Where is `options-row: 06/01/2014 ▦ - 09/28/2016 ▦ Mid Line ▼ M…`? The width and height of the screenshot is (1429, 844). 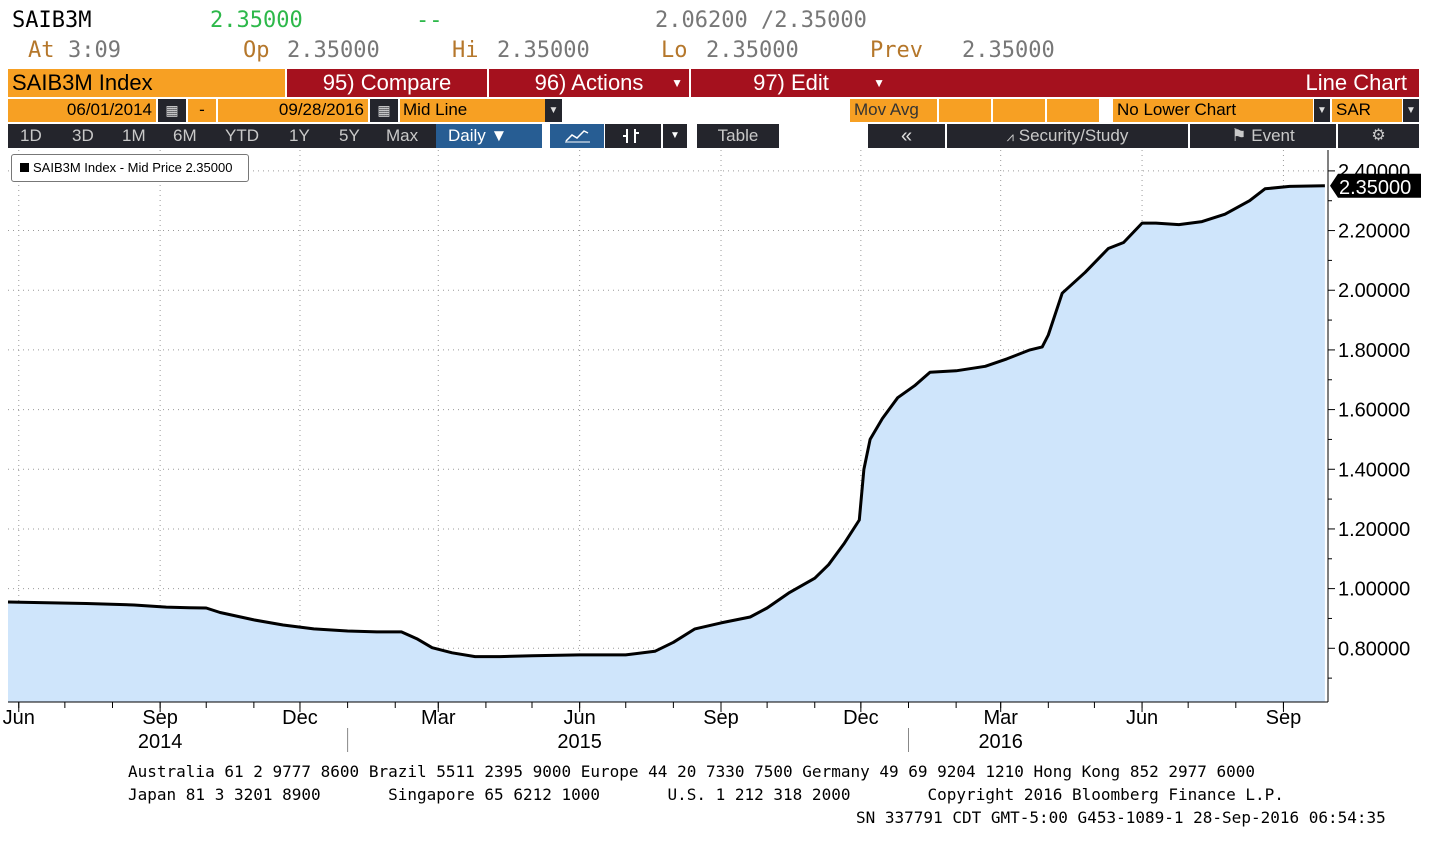
options-row: 06/01/2014 ▦ - 09/28/2016 ▦ Mid Line ▼ M… is located at coordinates (713, 110).